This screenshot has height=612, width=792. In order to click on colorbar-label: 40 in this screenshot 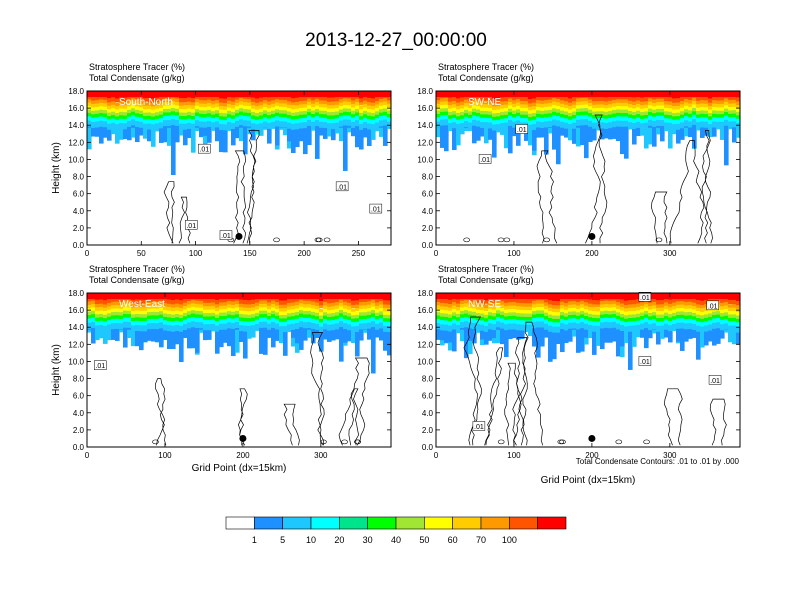, I will do `click(396, 540)`.